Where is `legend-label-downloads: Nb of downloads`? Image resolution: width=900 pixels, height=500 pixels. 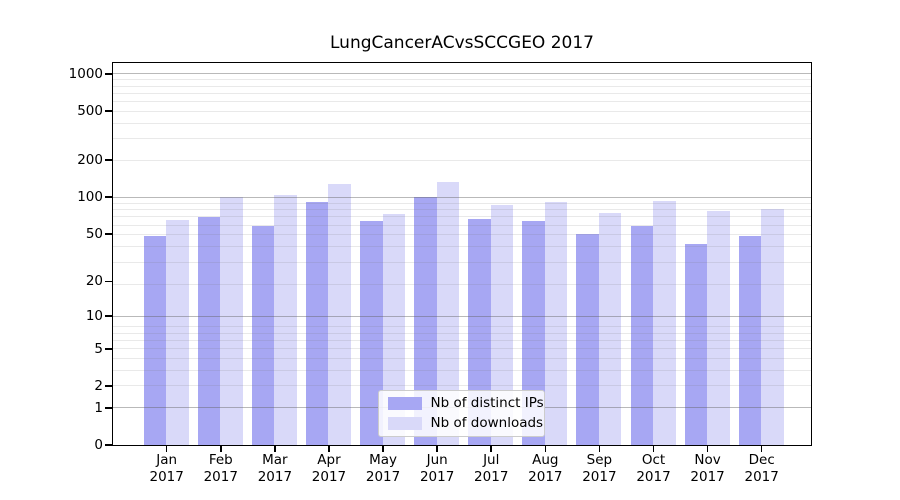 legend-label-downloads: Nb of downloads is located at coordinates (487, 423).